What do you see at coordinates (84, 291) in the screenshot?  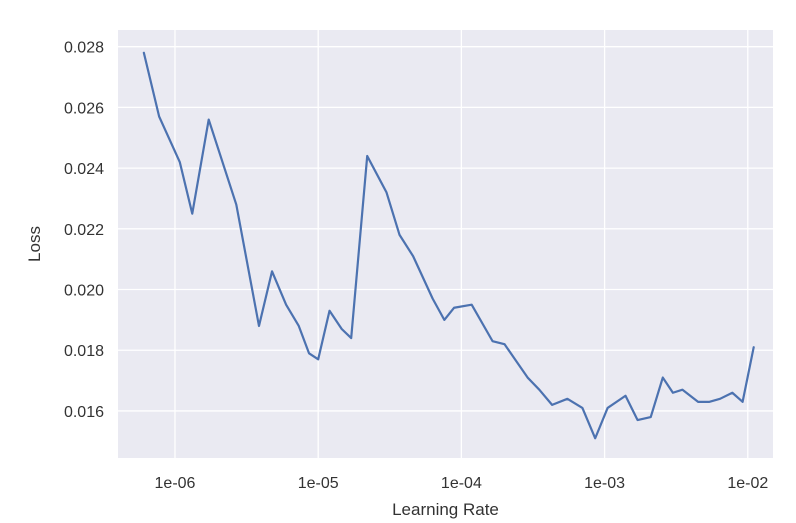 I see `y-tick-label: 0.020` at bounding box center [84, 291].